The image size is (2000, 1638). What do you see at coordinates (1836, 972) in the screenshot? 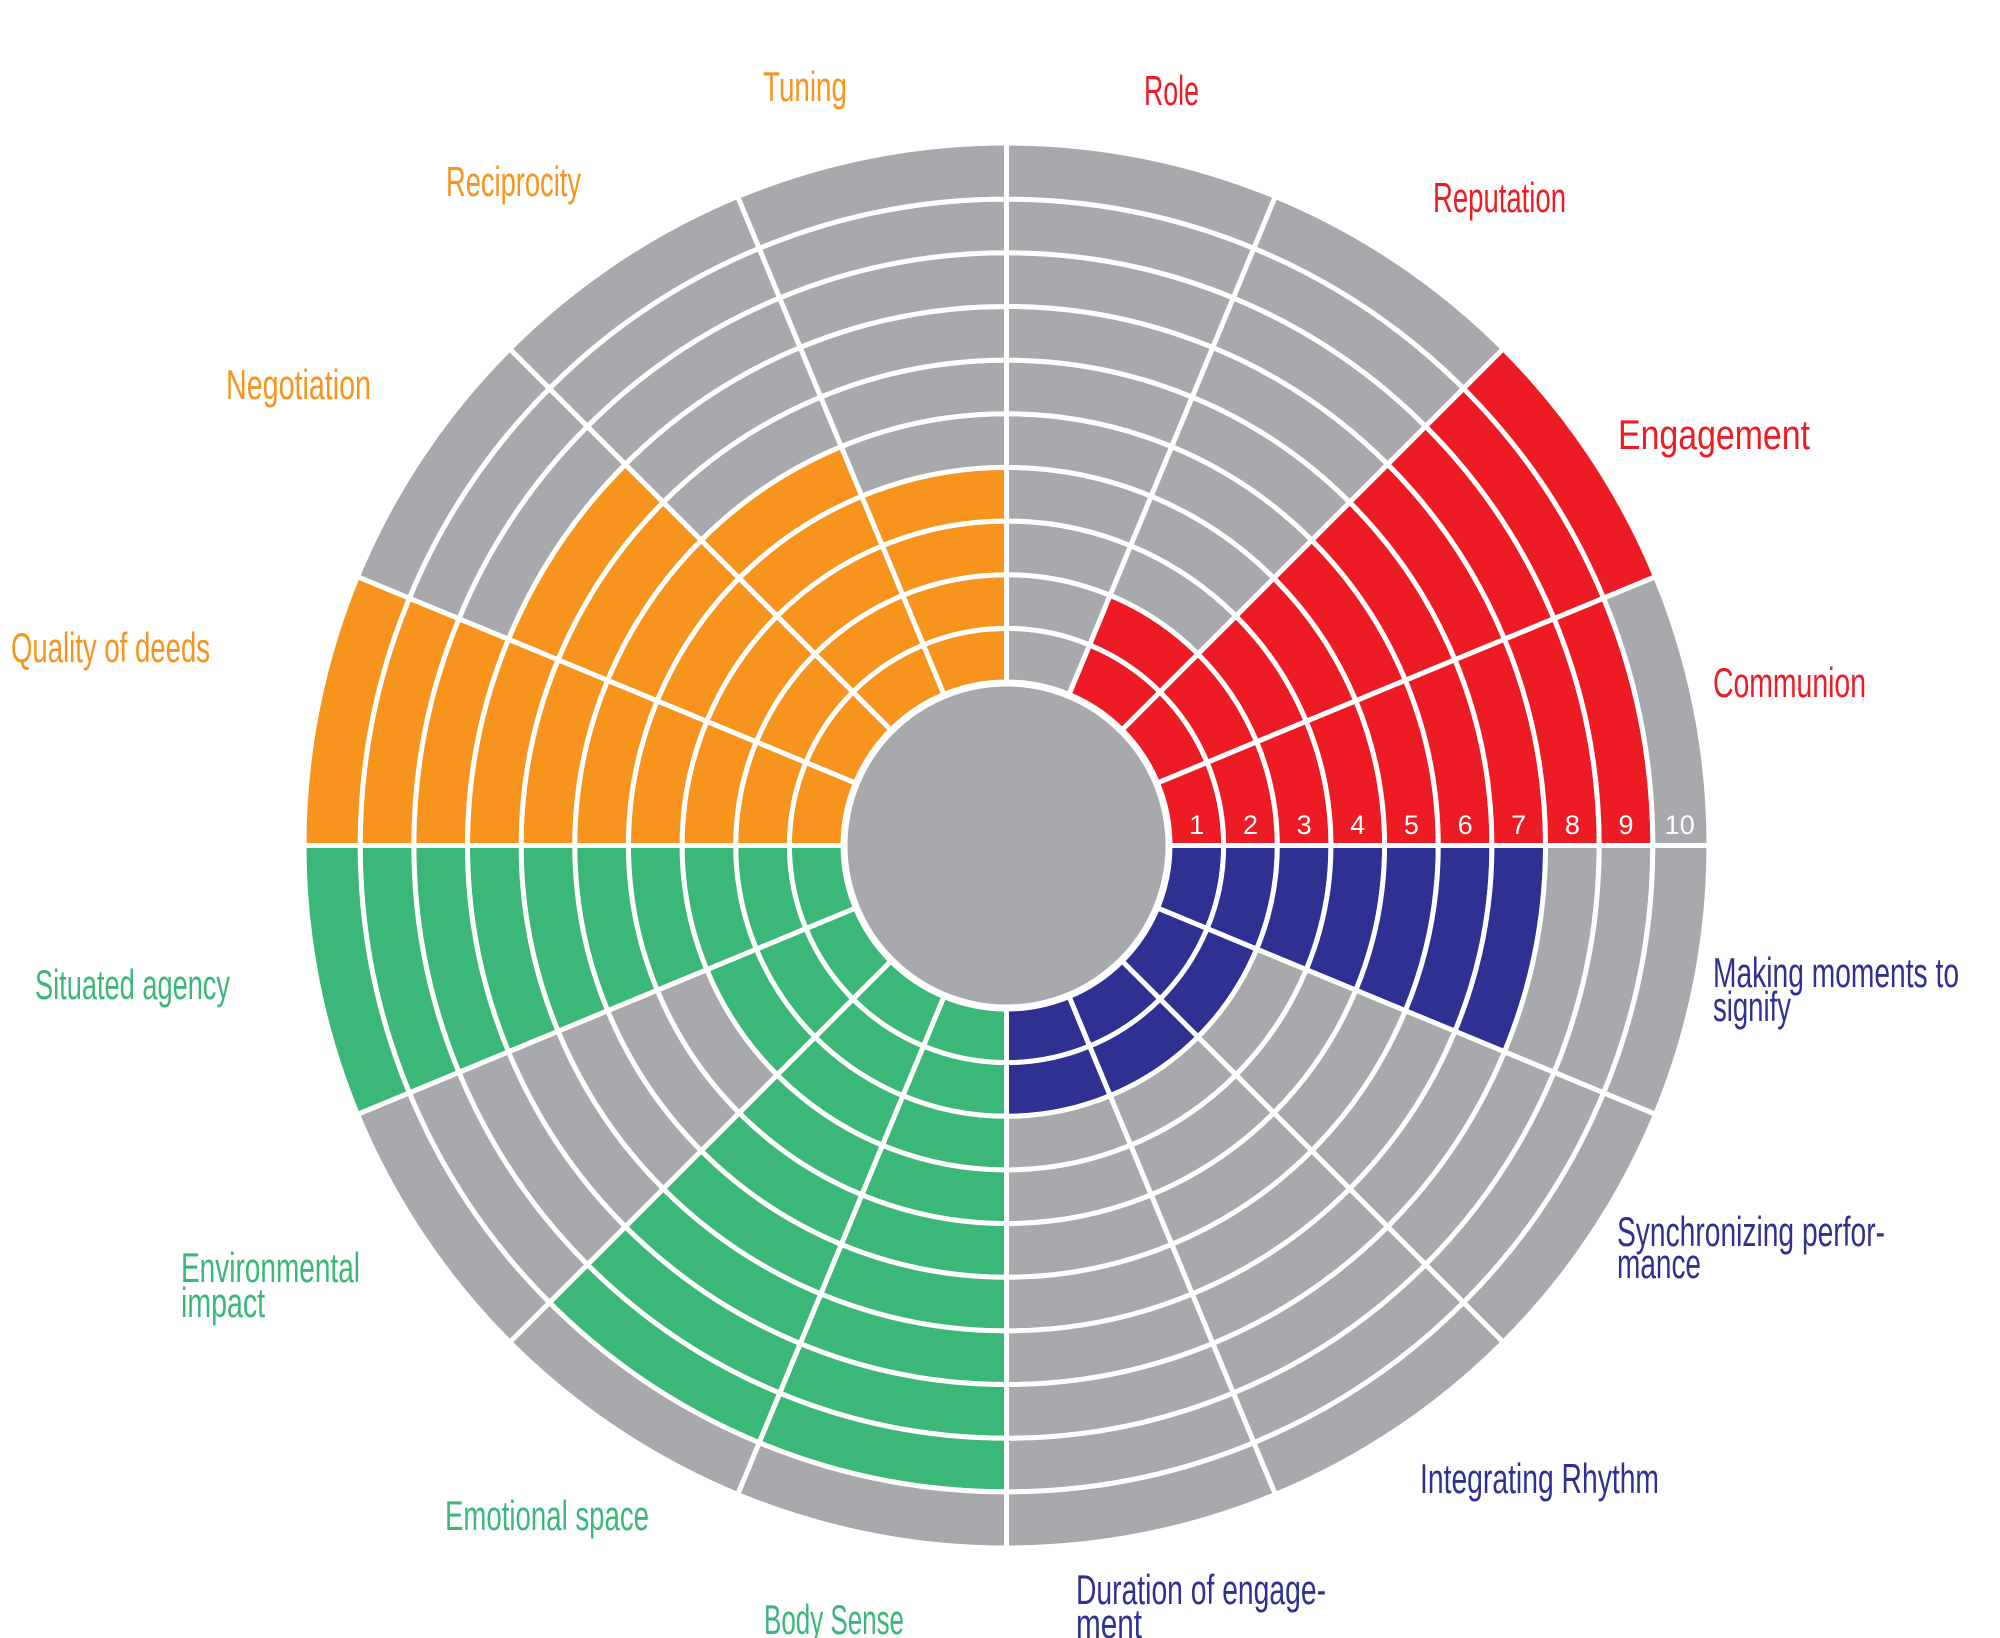
I see `svg-text: Making moments to` at bounding box center [1836, 972].